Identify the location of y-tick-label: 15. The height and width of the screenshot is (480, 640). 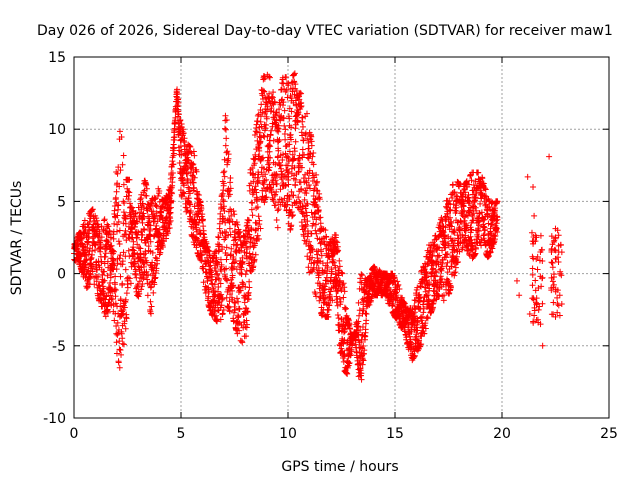
(57, 58).